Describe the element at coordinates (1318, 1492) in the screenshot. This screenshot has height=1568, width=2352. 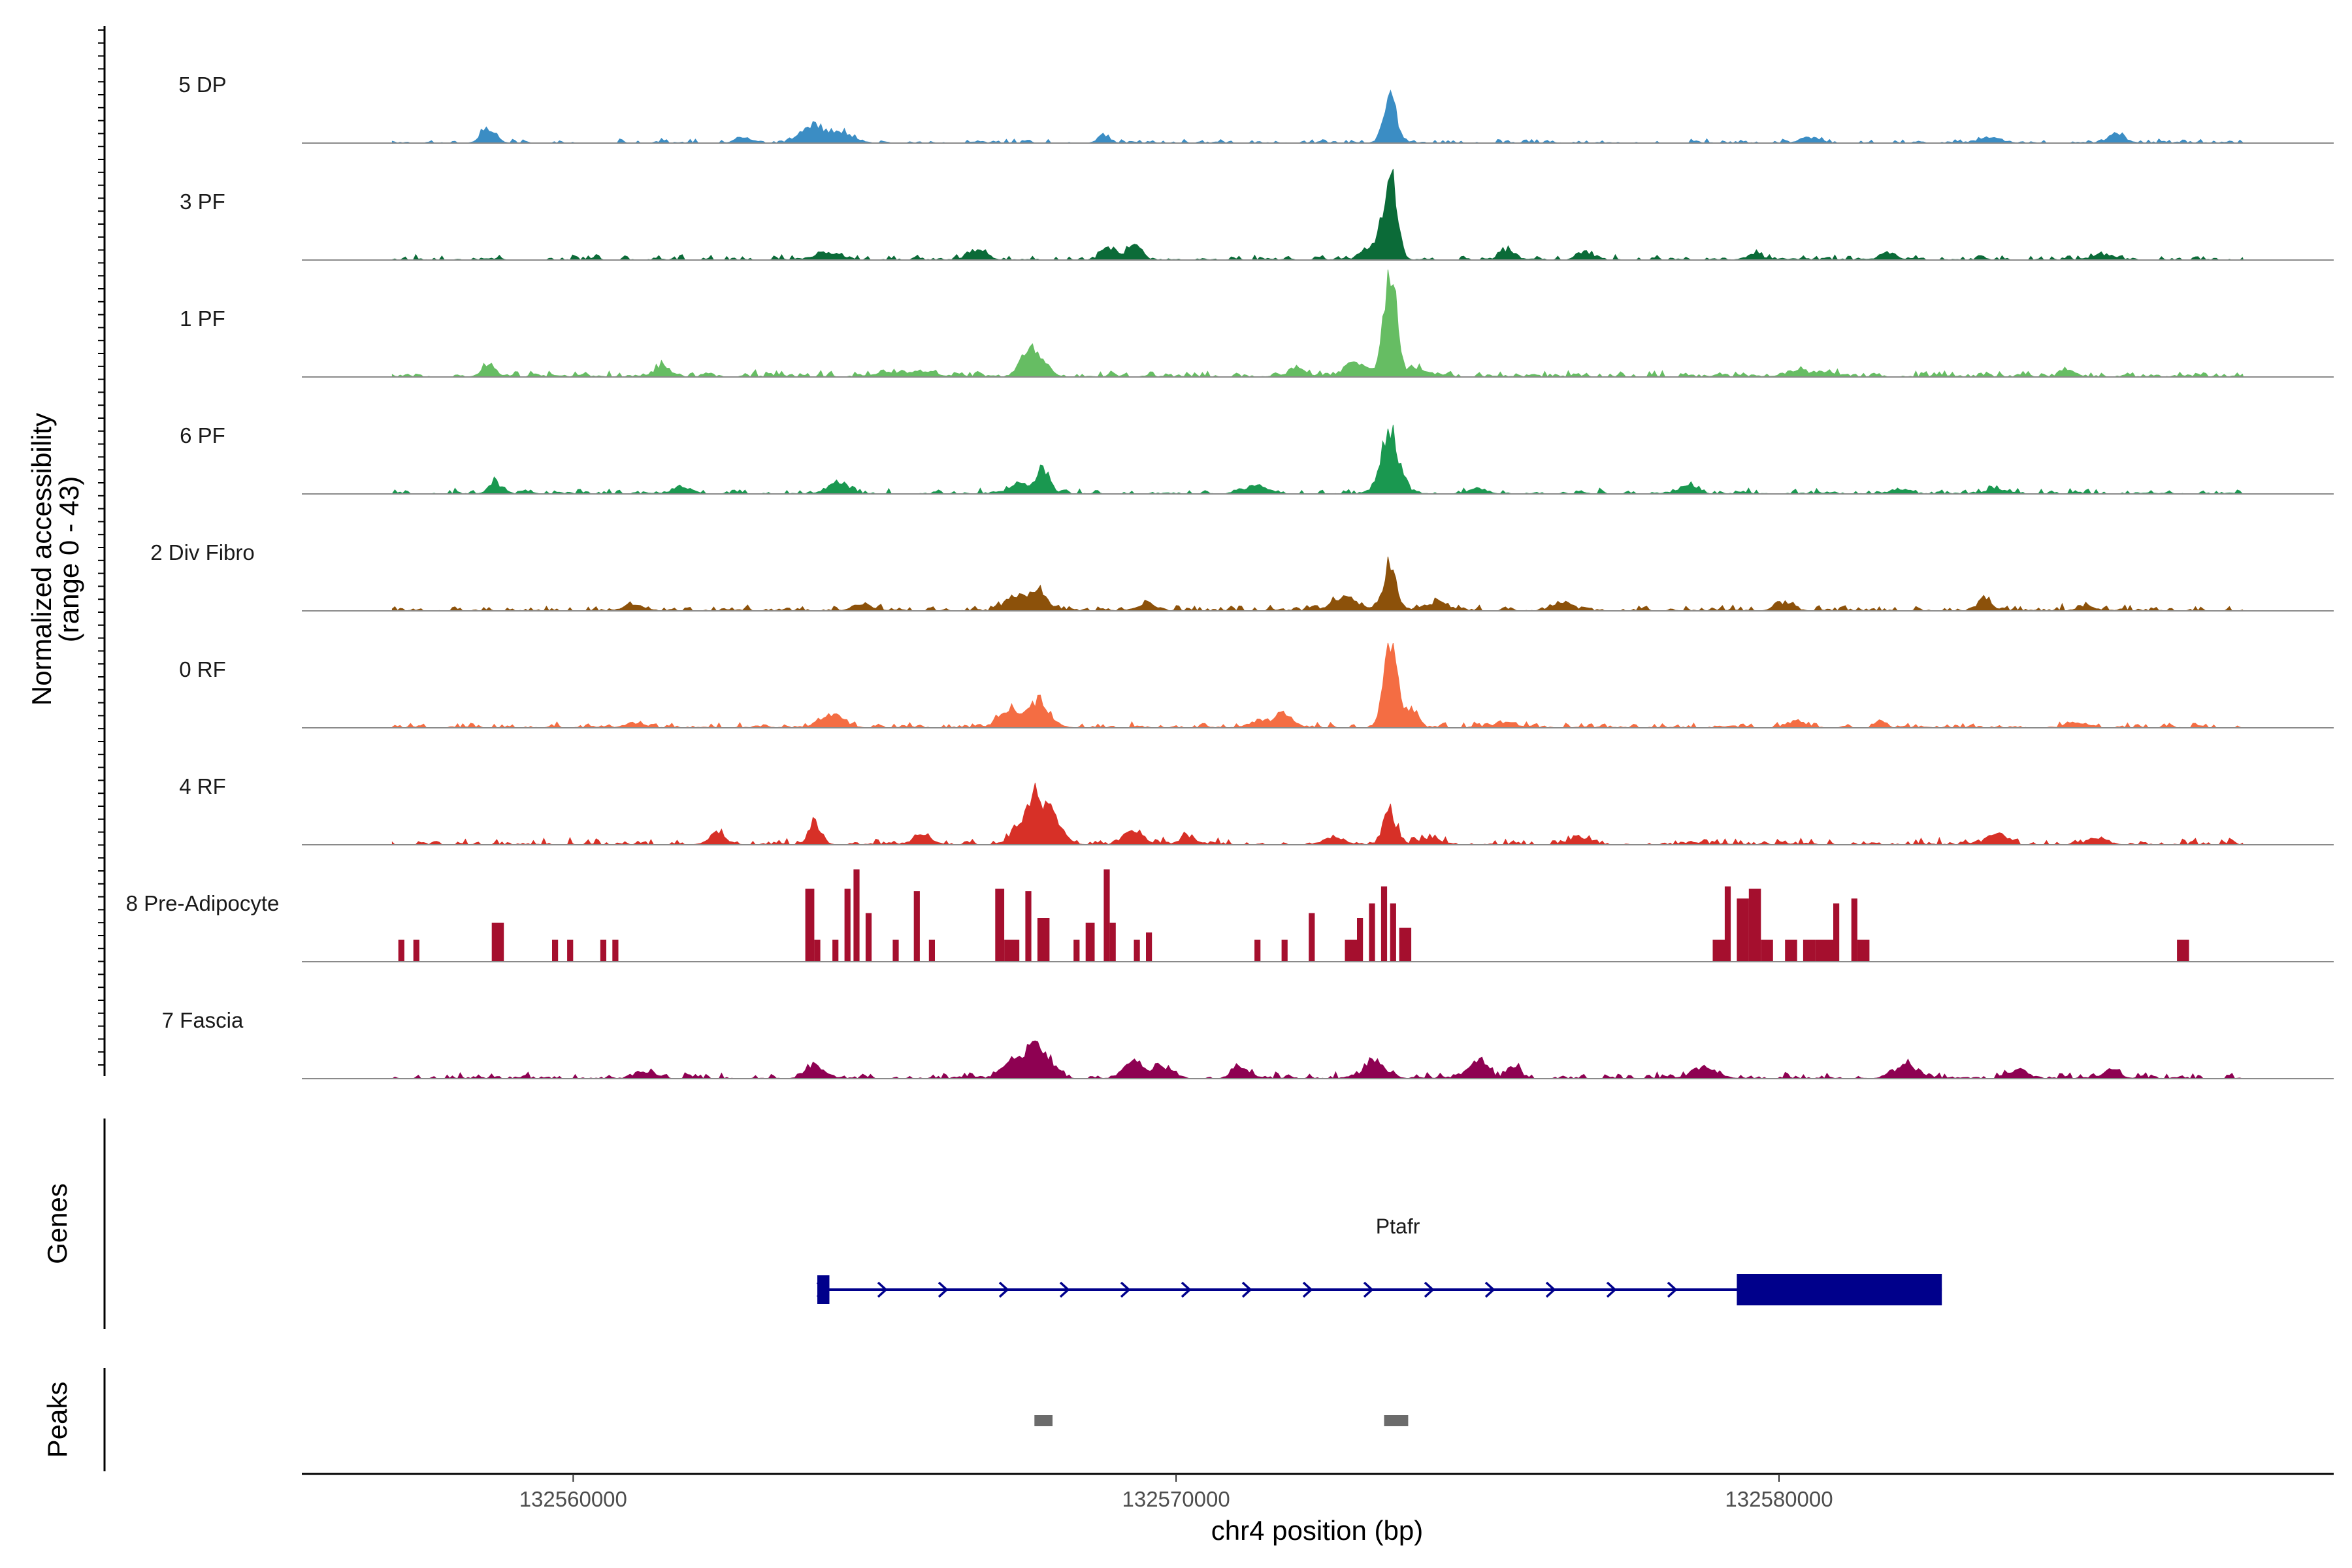
I see `genomic-x-axis: 132560000 132570000 132580000` at that location.